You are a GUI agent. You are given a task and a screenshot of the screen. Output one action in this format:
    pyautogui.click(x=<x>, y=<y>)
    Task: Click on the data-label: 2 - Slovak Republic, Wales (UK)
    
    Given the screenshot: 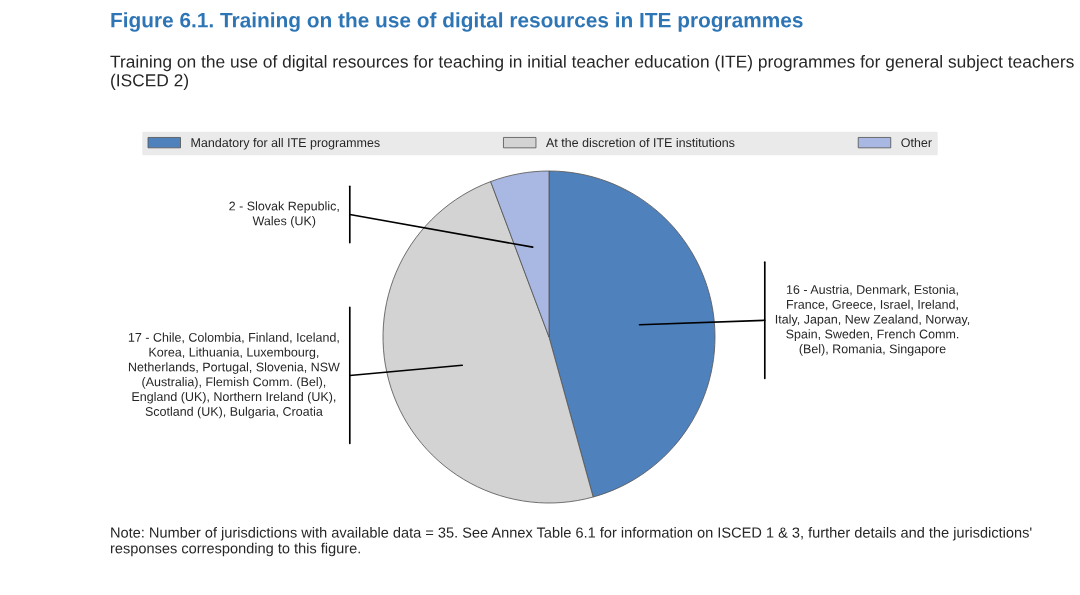 What is the action you would take?
    pyautogui.click(x=284, y=214)
    